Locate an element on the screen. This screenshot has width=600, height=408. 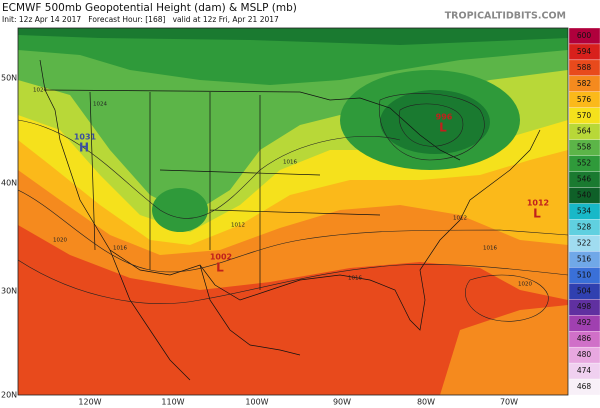
pressure-center-value: 1031 is located at coordinates (85, 137).